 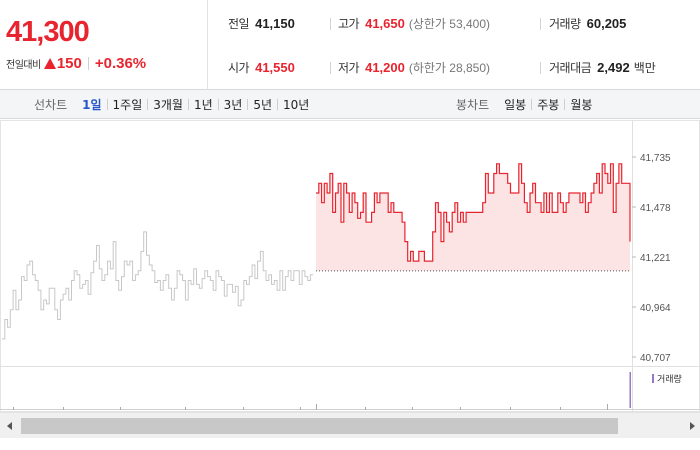 I want to click on tab-monthly-candle: 월봉, so click(x=581, y=105).